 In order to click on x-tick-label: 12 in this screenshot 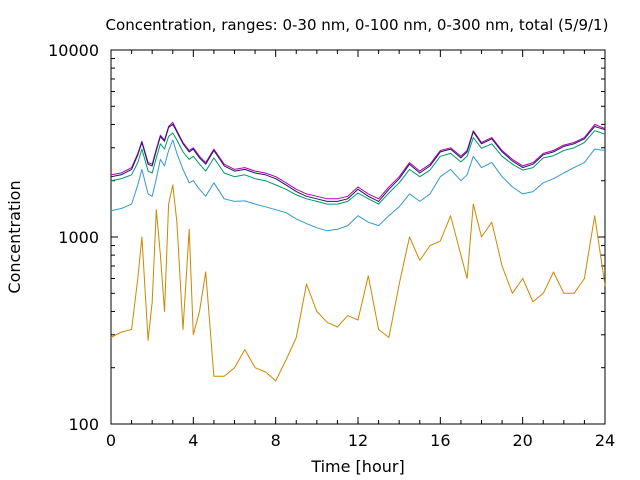, I will do `click(358, 440)`.